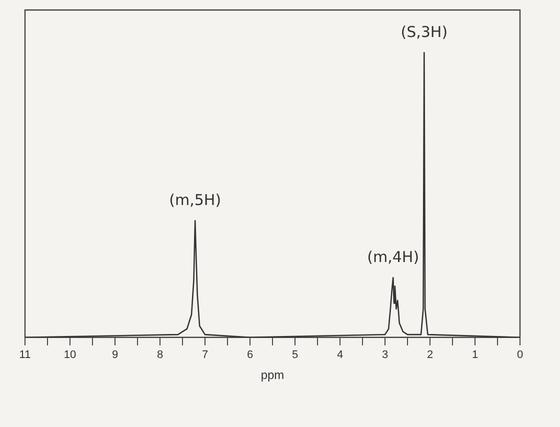 Image resolution: width=560 pixels, height=427 pixels. I want to click on x-tick-label: 5, so click(295, 355).